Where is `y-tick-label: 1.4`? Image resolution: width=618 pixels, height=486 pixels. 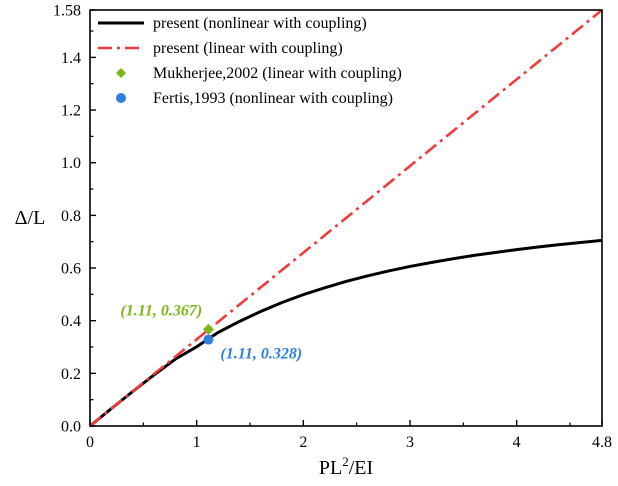 y-tick-label: 1.4 is located at coordinates (71, 58).